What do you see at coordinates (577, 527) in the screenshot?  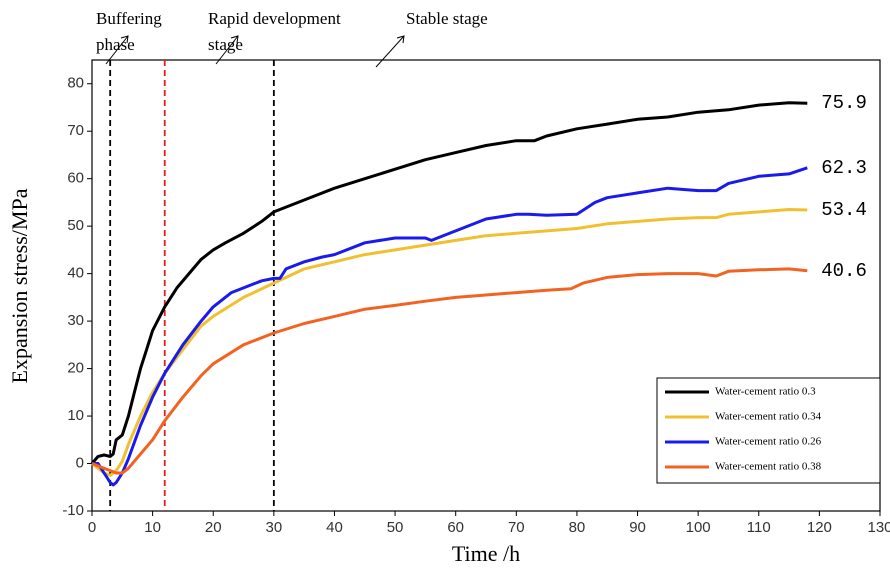 I see `x-tick-label: 80` at bounding box center [577, 527].